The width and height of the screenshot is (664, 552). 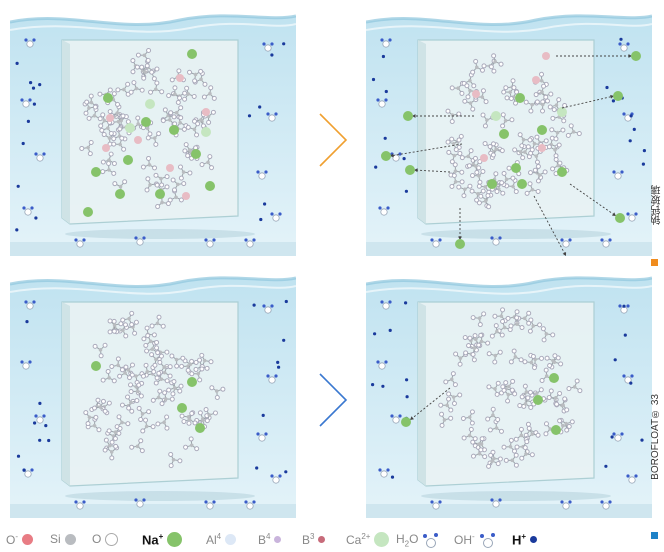 I want to click on wave-highlight, so click(x=509, y=289).